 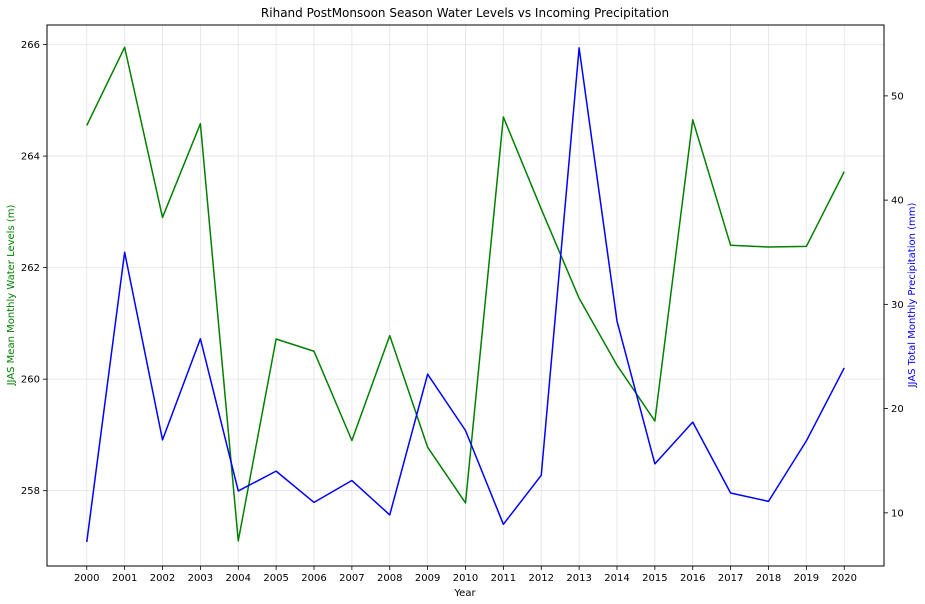 I want to click on x-tick-label: 2000, so click(x=86, y=578).